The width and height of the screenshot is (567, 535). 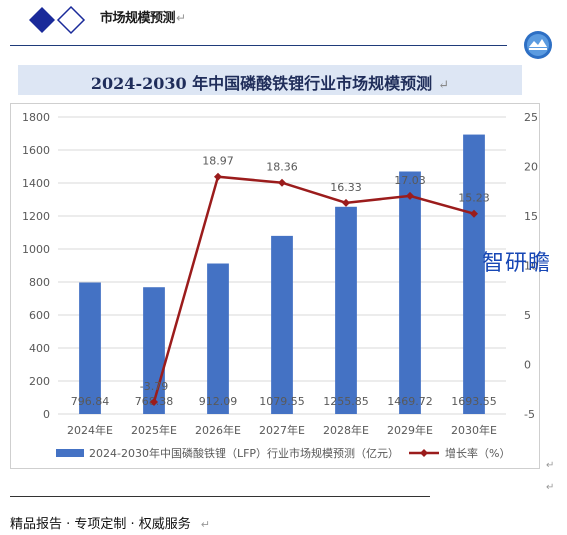 What do you see at coordinates (220, 496) in the screenshot?
I see `footer-divider` at bounding box center [220, 496].